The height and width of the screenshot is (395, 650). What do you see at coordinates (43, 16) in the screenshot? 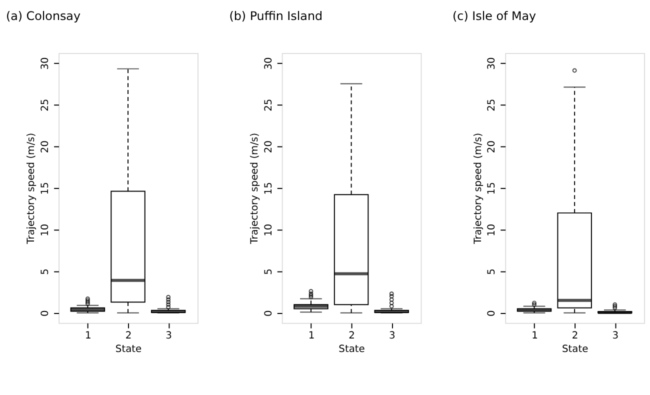
I see `chart-title: (a) Colonsay` at bounding box center [43, 16].